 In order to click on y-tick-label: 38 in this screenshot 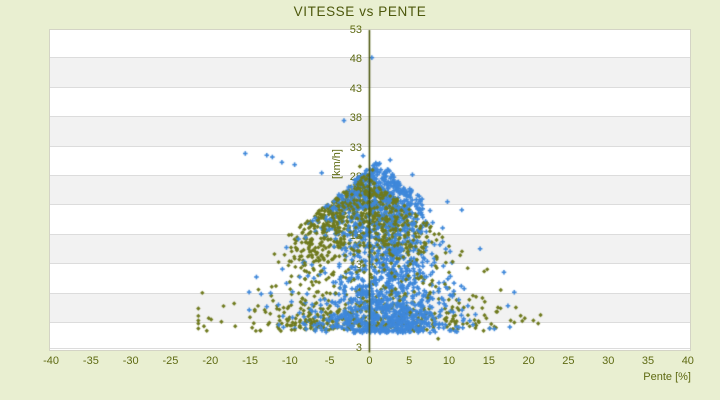, I will do `click(355, 118)`.